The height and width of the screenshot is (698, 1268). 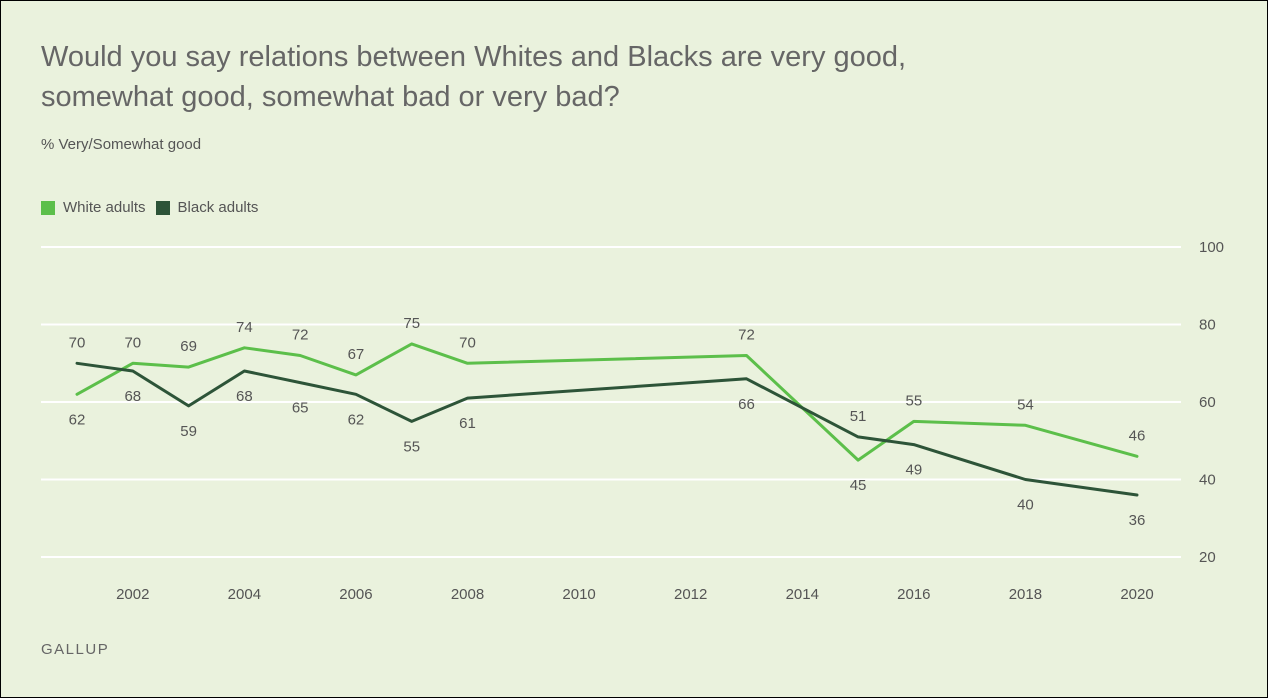 I want to click on x-tick-label-2018: 2018, so click(x=1025, y=594).